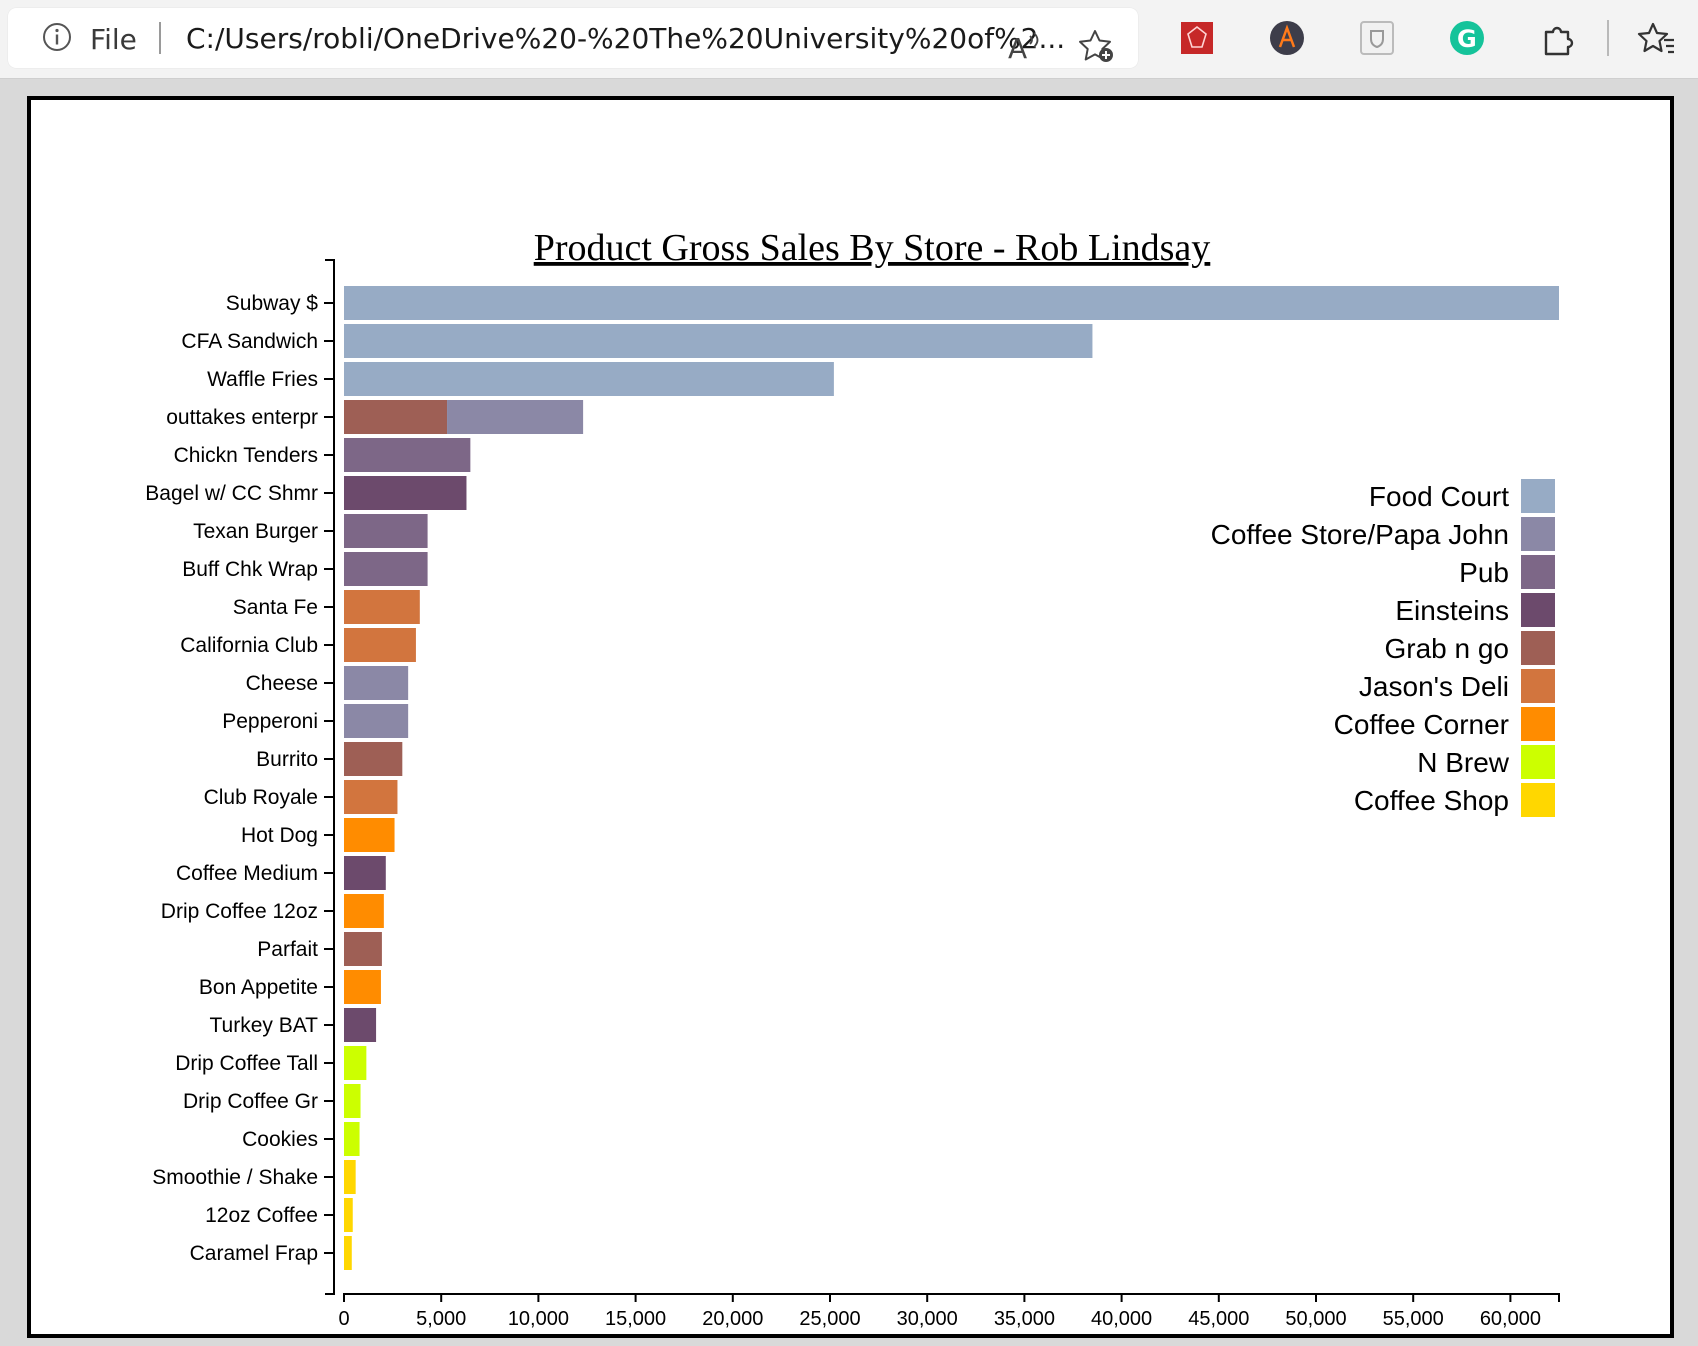  What do you see at coordinates (250, 569) in the screenshot?
I see `y-tick-label: Buff Chk Wrap` at bounding box center [250, 569].